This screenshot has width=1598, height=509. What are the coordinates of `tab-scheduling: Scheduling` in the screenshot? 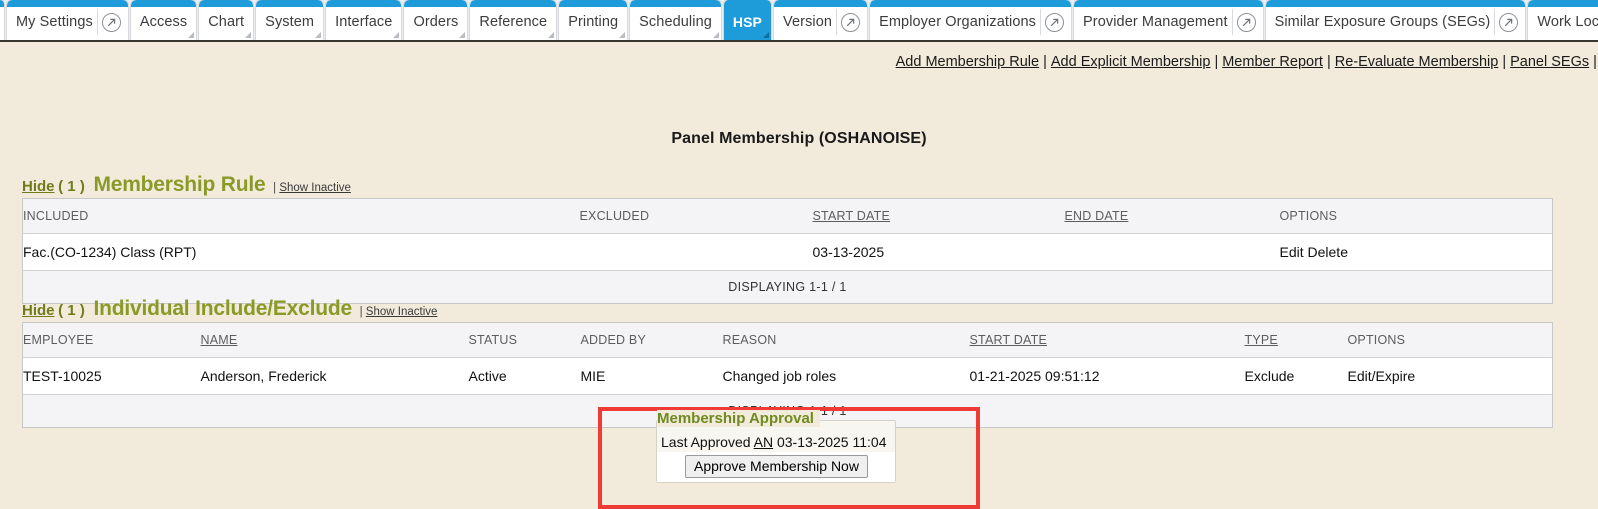 It's located at (675, 20).